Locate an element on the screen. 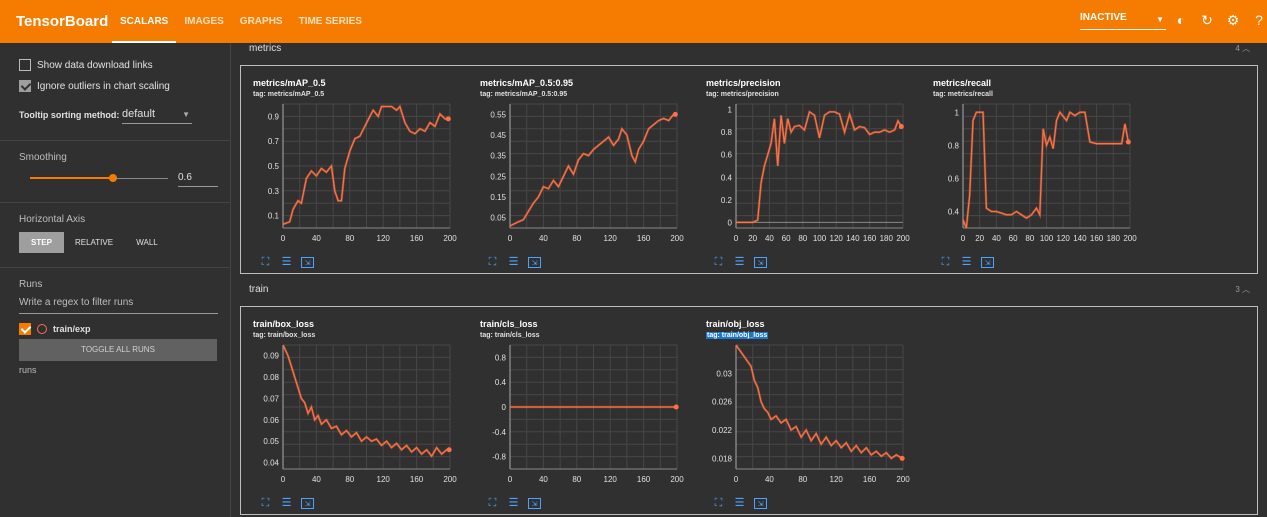  chart-plot: 0.9 0.7 0.5 0.3 0.1 0 40 80 120 160 200 is located at coordinates (355, 175).